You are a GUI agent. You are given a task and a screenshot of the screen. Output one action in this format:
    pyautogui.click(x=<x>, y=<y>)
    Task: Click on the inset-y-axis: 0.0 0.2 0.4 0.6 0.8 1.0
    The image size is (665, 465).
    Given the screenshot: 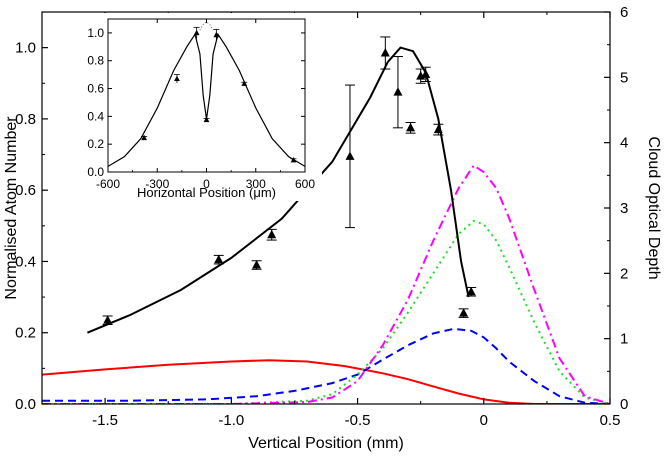 What is the action you would take?
    pyautogui.click(x=196, y=102)
    